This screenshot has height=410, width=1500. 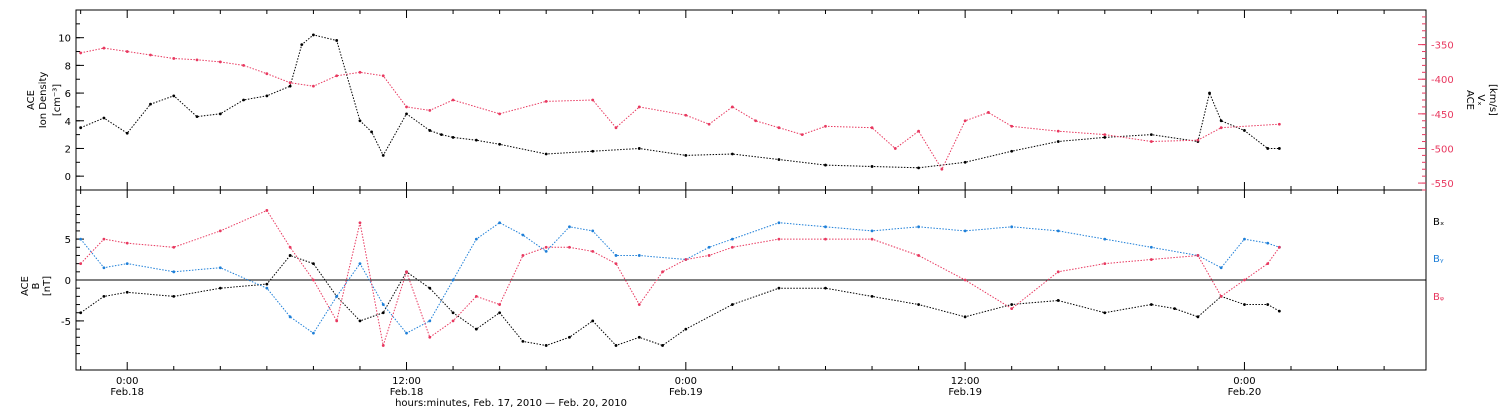 What do you see at coordinates (1469, 100) in the screenshot?
I see `vx-label-line1: ACE` at bounding box center [1469, 100].